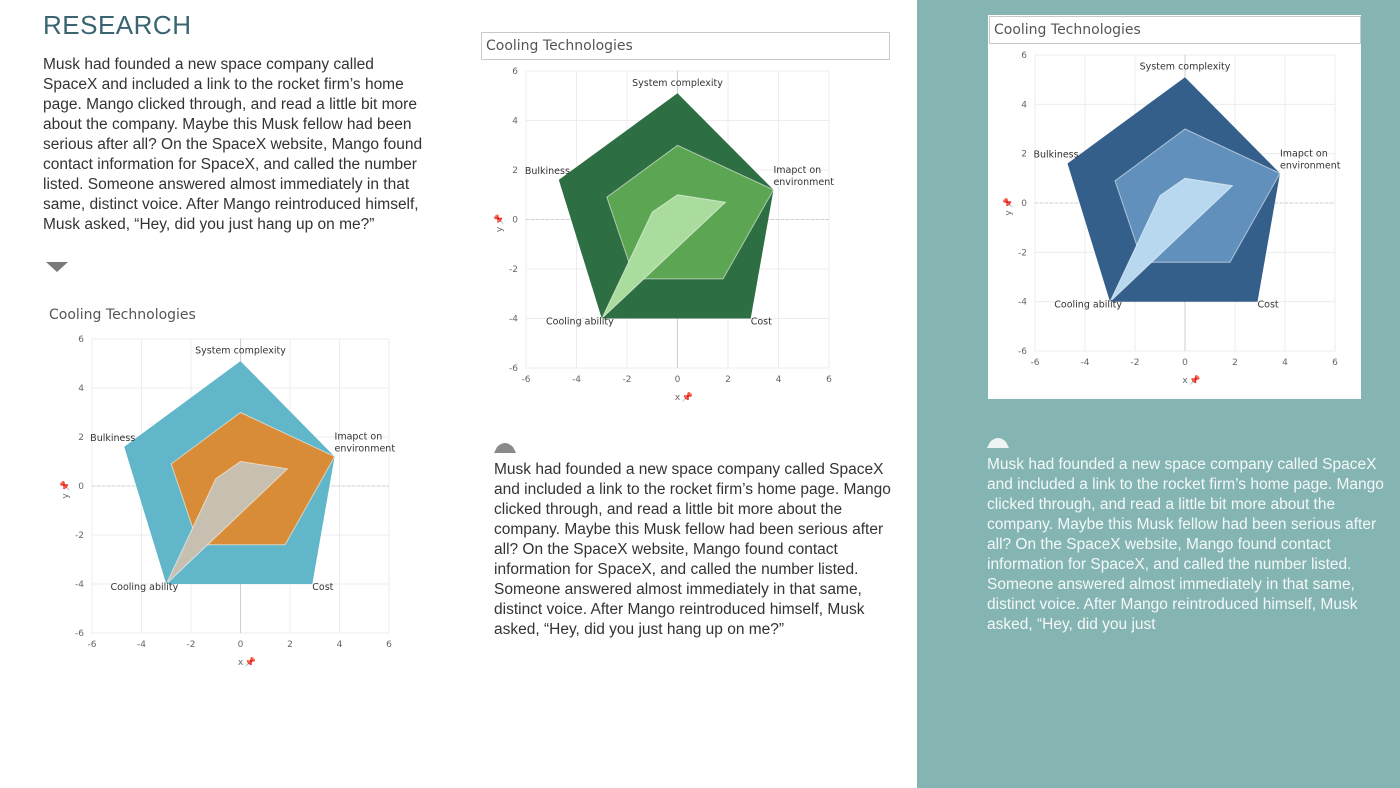 The width and height of the screenshot is (1400, 788). Describe the element at coordinates (685, 46) in the screenshot. I see `chart-title-middle: Cooling Technologies` at that location.